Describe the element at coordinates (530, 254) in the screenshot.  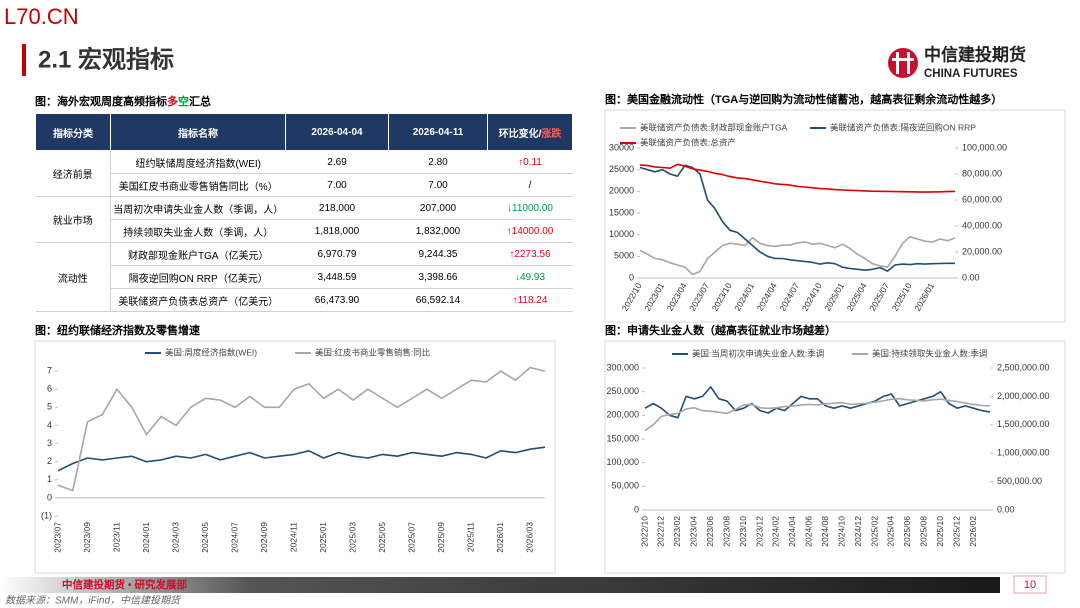
I see `change-cell: ↑2273.56` at that location.